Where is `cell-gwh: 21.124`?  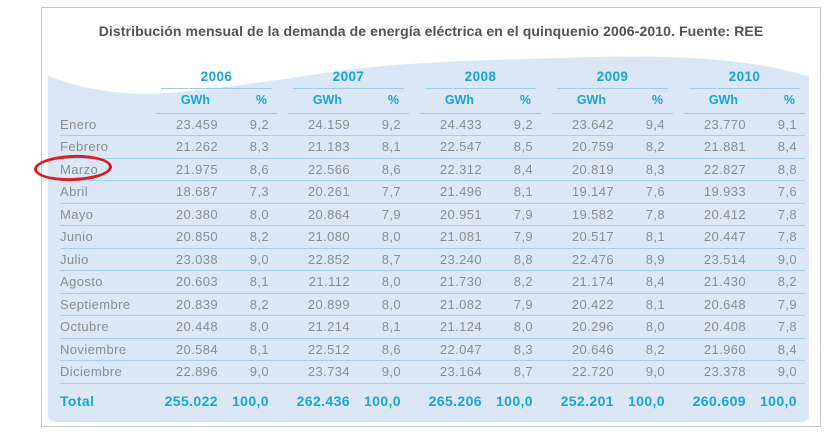
cell-gwh: 21.124 is located at coordinates (457, 327).